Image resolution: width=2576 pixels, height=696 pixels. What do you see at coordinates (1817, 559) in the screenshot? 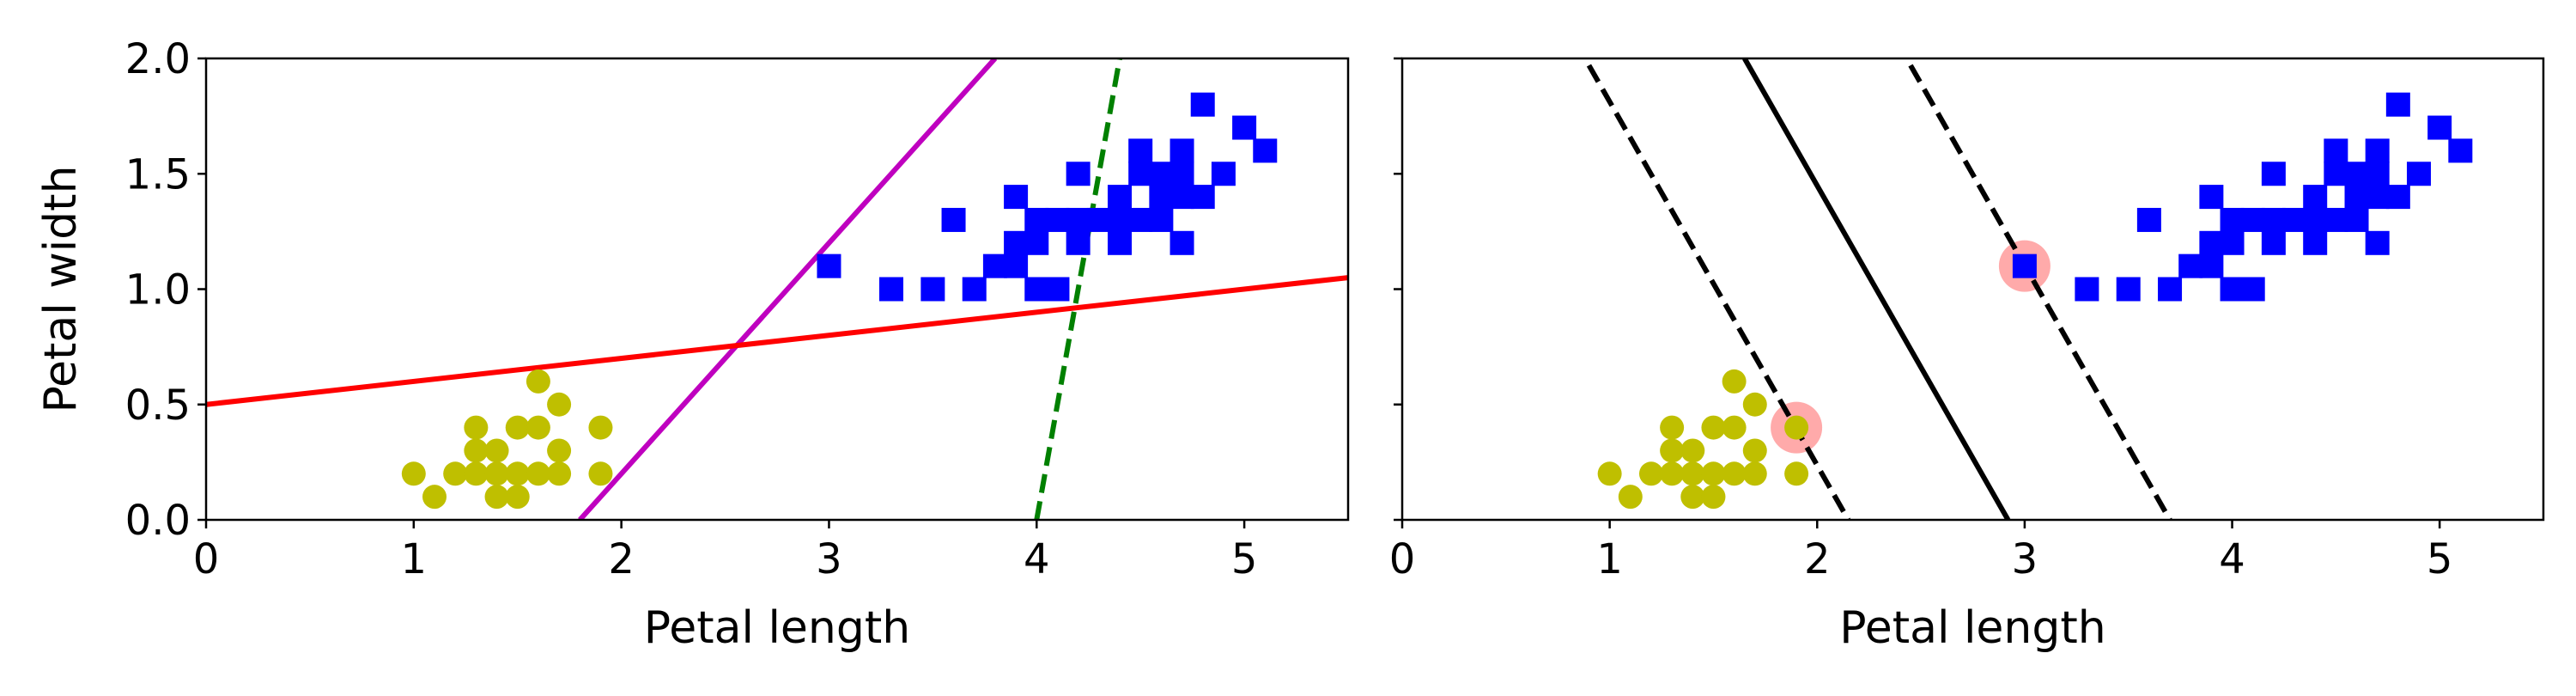
I see `x-tick-label: 2` at bounding box center [1817, 559].